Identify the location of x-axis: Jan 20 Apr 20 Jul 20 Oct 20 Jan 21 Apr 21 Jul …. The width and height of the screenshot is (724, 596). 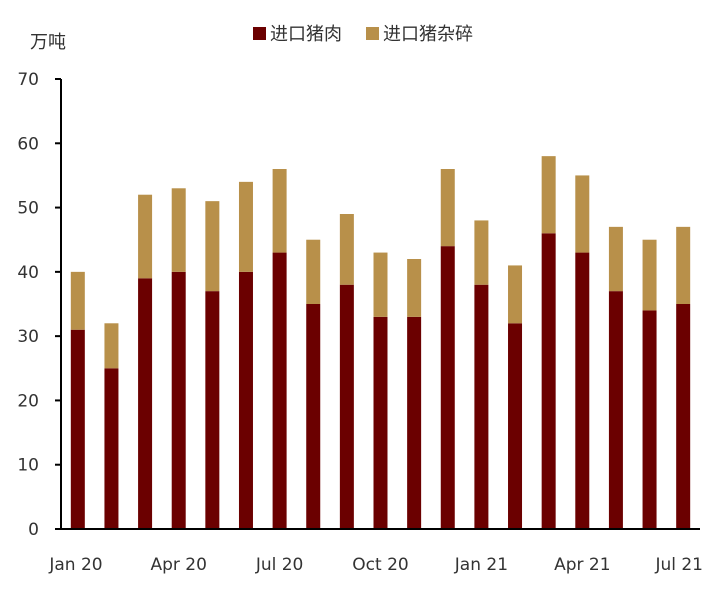
(375, 551).